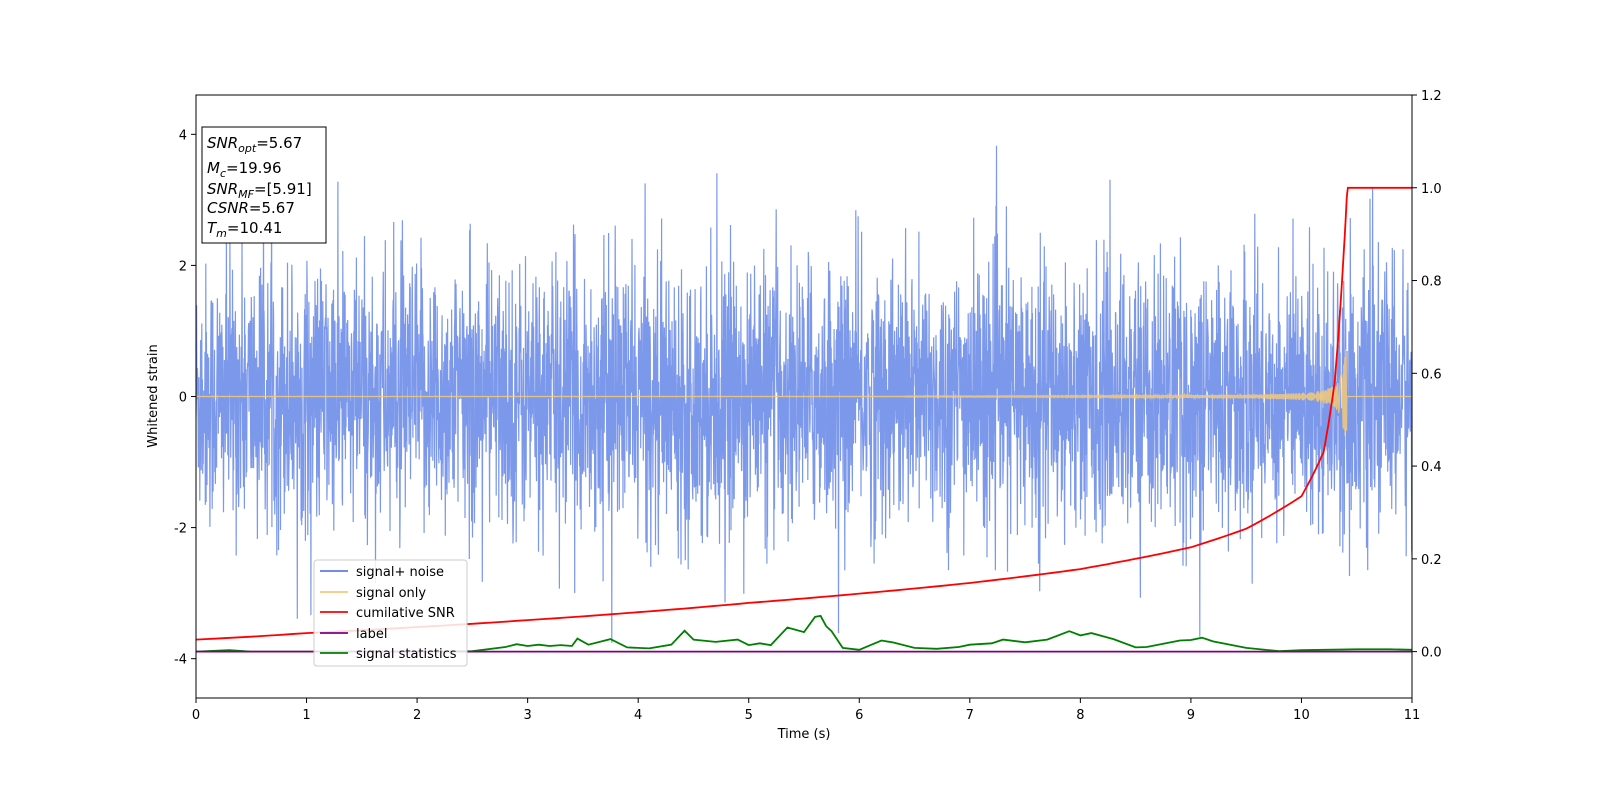 Image resolution: width=1600 pixels, height=800 pixels. What do you see at coordinates (527, 715) in the screenshot?
I see `x-tick-label: 3` at bounding box center [527, 715].